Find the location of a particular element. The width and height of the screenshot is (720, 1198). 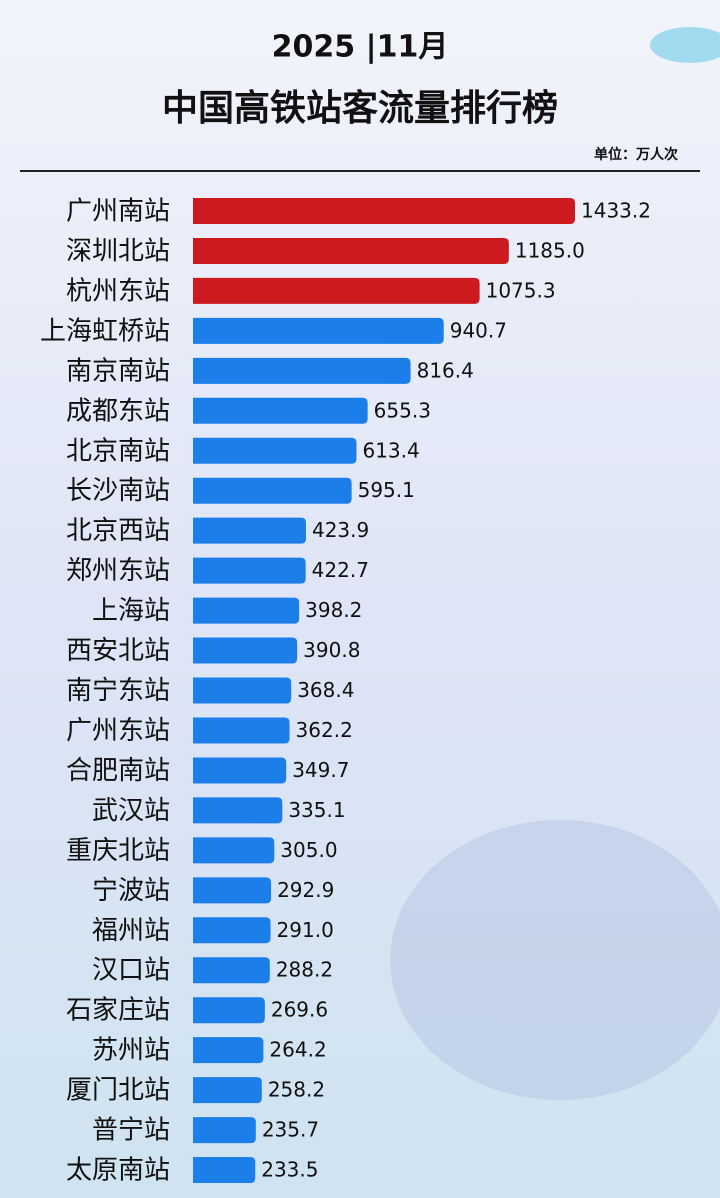

value-label: 335.1 is located at coordinates (316, 810).